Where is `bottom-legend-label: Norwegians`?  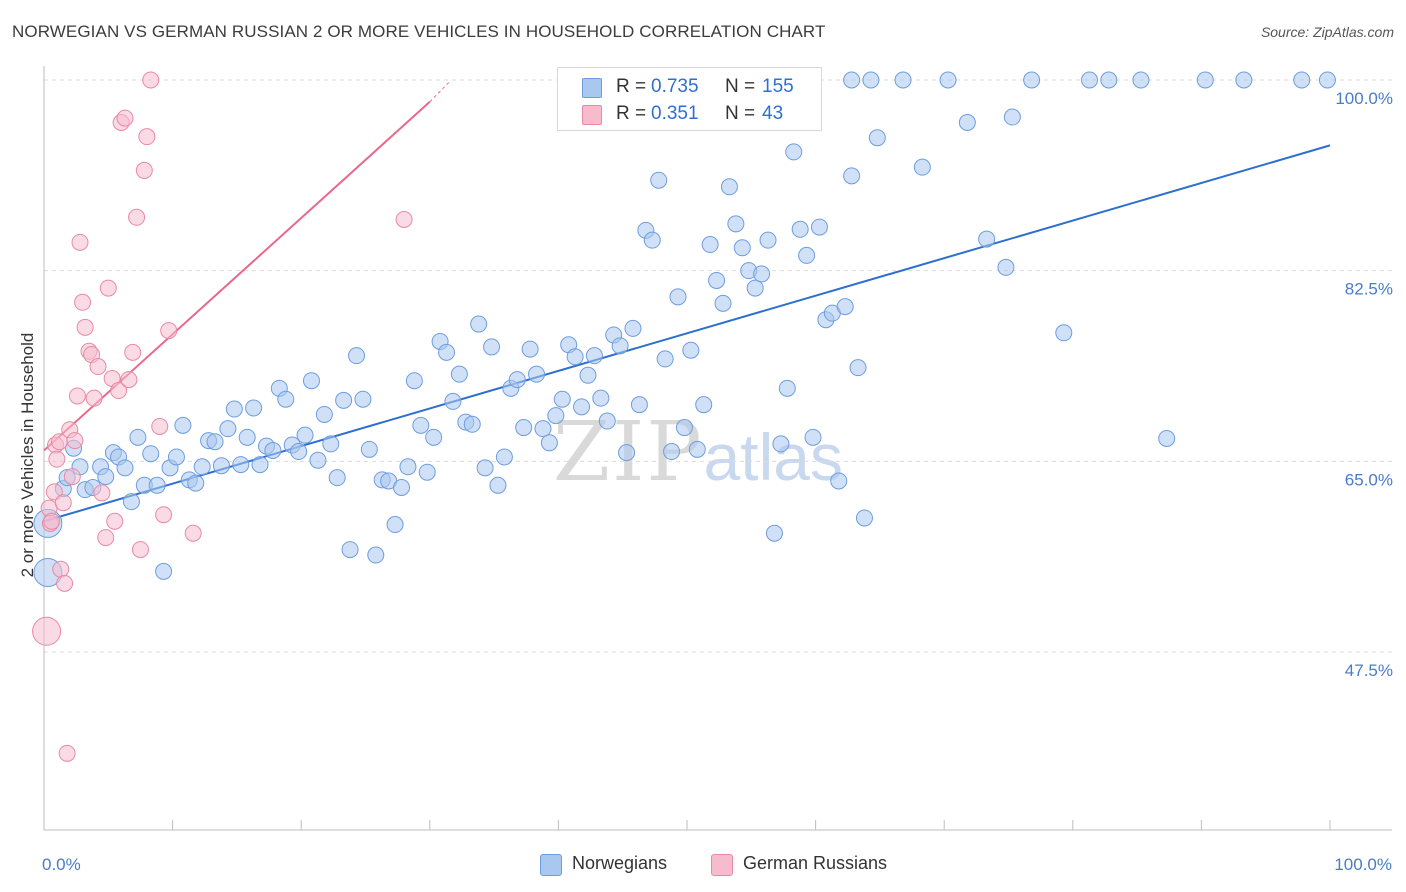
bottom-legend-label: Norwegians is located at coordinates (620, 863).